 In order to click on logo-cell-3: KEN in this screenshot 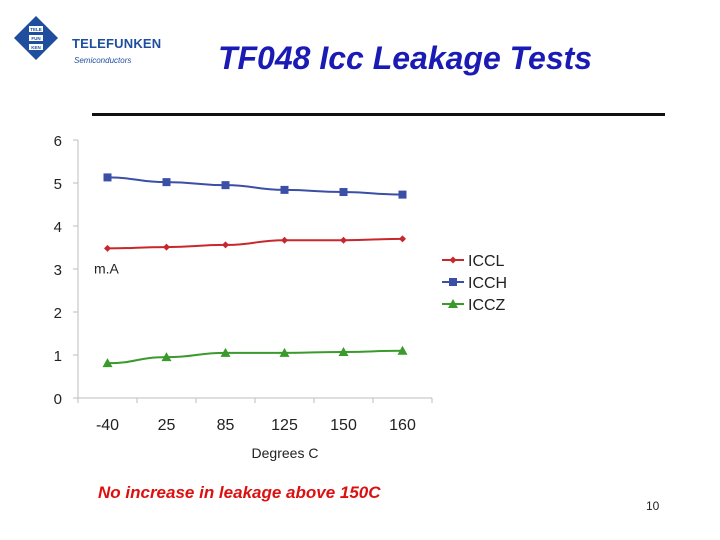, I will do `click(36, 47)`.